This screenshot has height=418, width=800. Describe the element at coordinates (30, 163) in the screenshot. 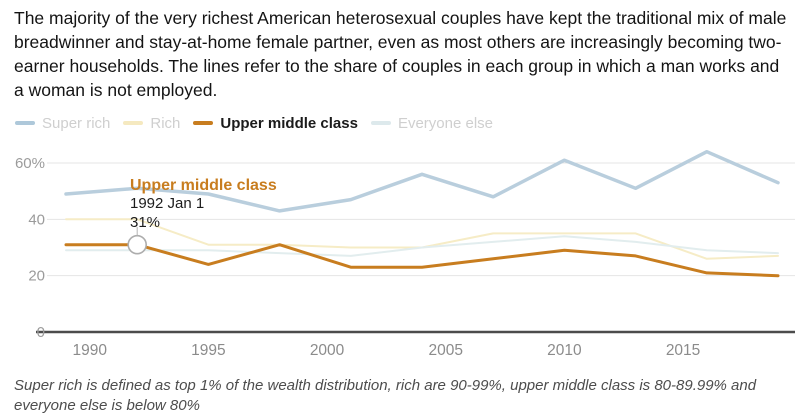

I see `y-axis-label-60: 60%` at that location.